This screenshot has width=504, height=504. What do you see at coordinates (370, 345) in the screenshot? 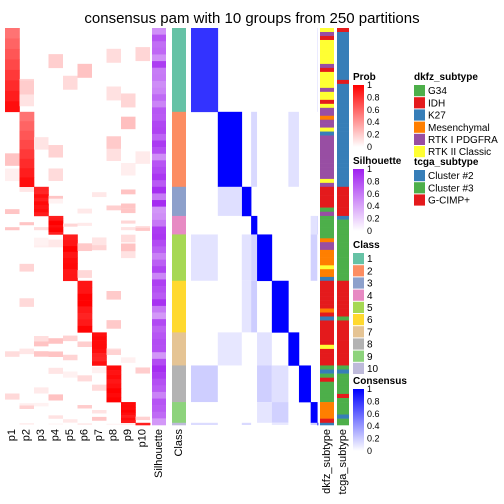
I see `legend-entry: 8` at bounding box center [370, 345].